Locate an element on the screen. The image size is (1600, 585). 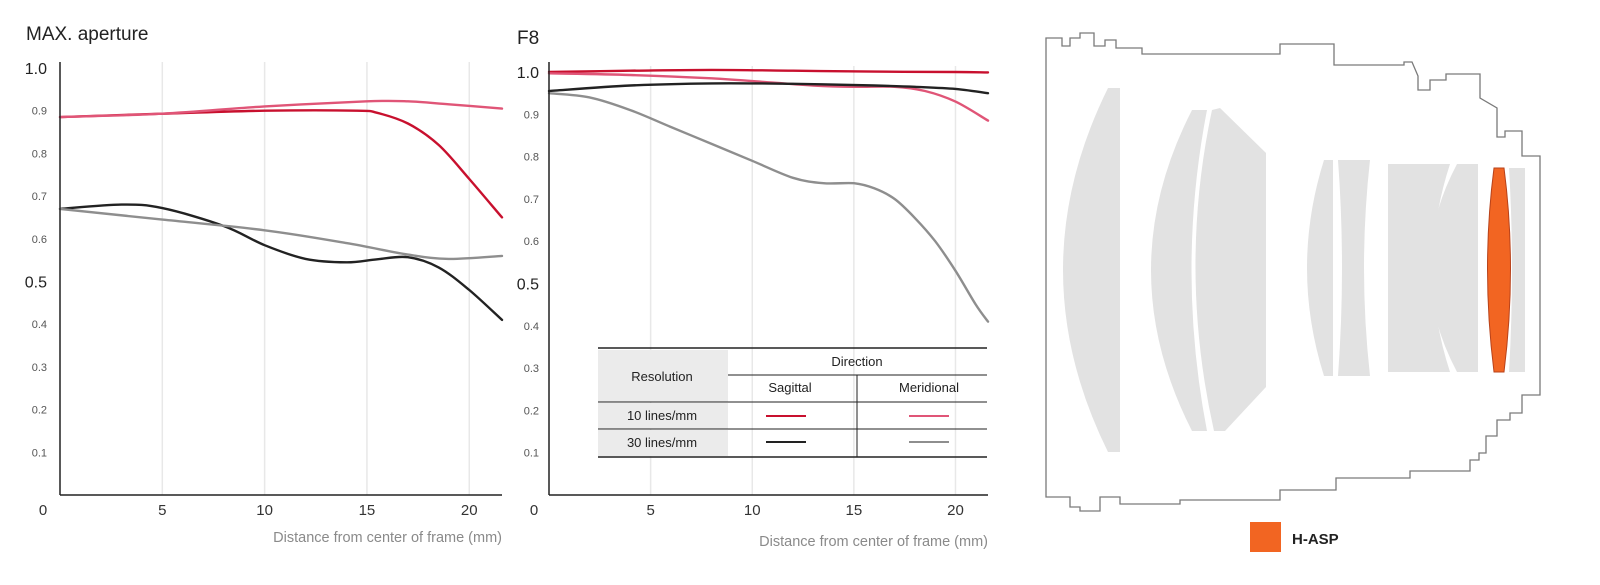
lens-element-h-asp is located at coordinates (1499, 270).